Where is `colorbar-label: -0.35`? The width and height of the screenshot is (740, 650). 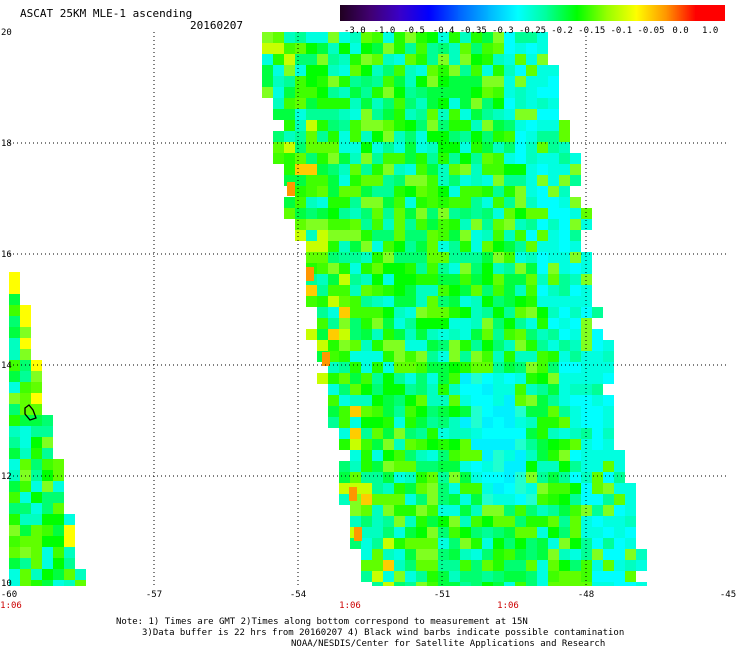 colorbar-label: -0.35 is located at coordinates (473, 31).